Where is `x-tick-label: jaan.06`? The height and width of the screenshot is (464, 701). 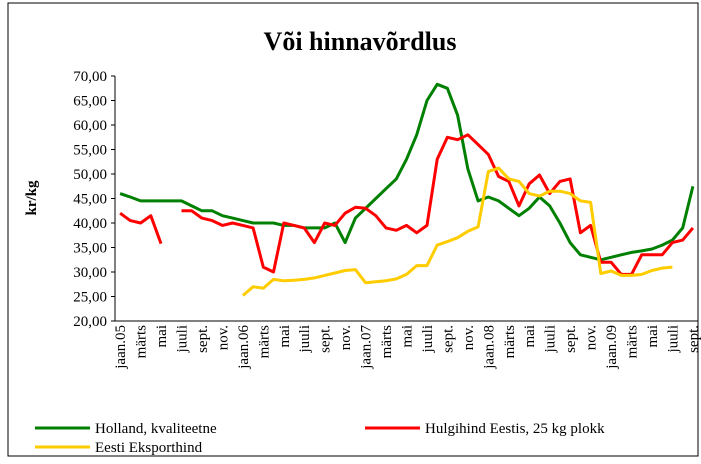
x-tick-label: jaan.06 is located at coordinates (244, 347).